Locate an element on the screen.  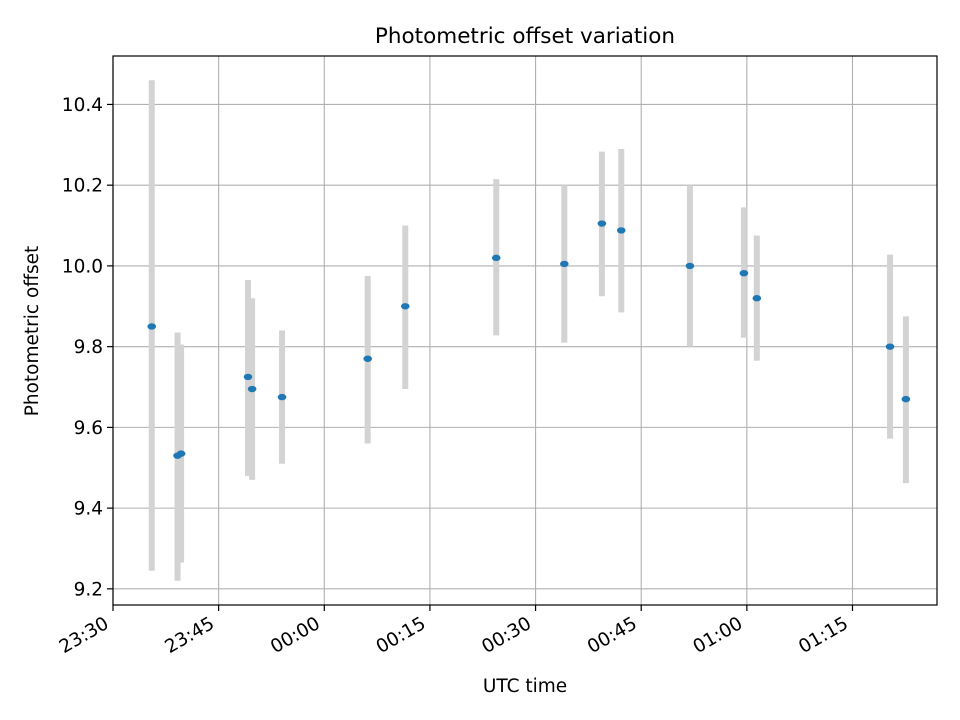
y-tick-label: 9.6 is located at coordinates (88, 428).